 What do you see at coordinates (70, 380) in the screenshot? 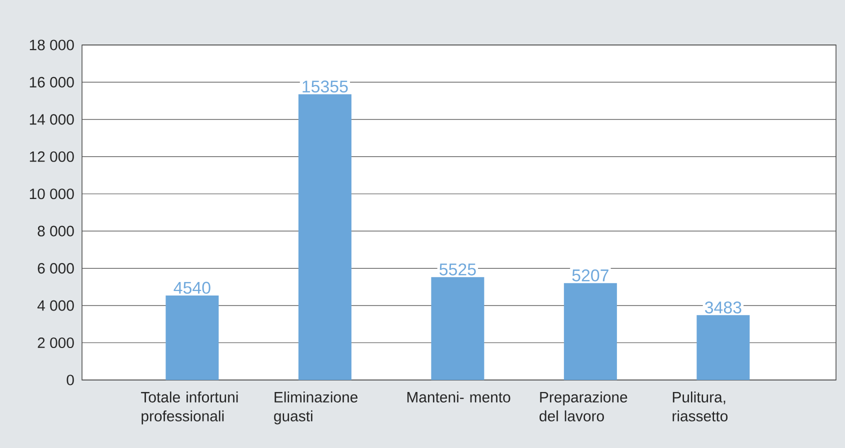
I see `y-tick-label: 0` at bounding box center [70, 380].